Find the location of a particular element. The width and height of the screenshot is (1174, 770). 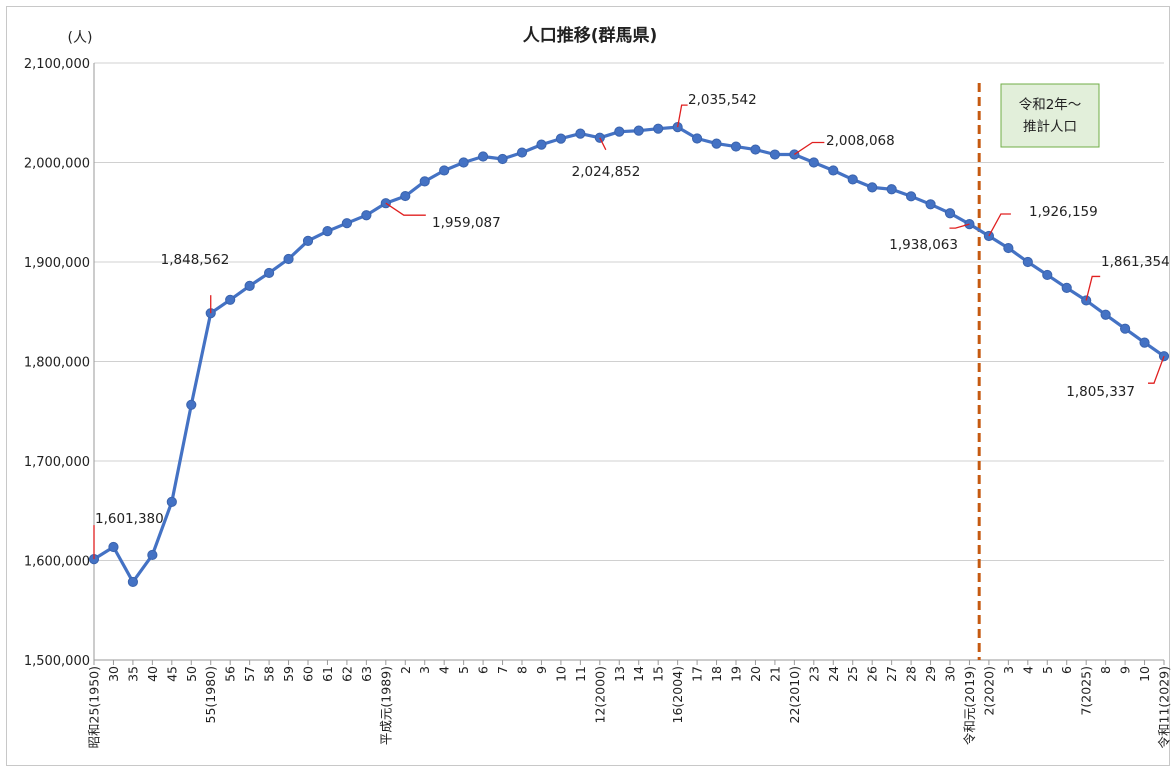

x-tick-label: 14 is located at coordinates (638, 674).